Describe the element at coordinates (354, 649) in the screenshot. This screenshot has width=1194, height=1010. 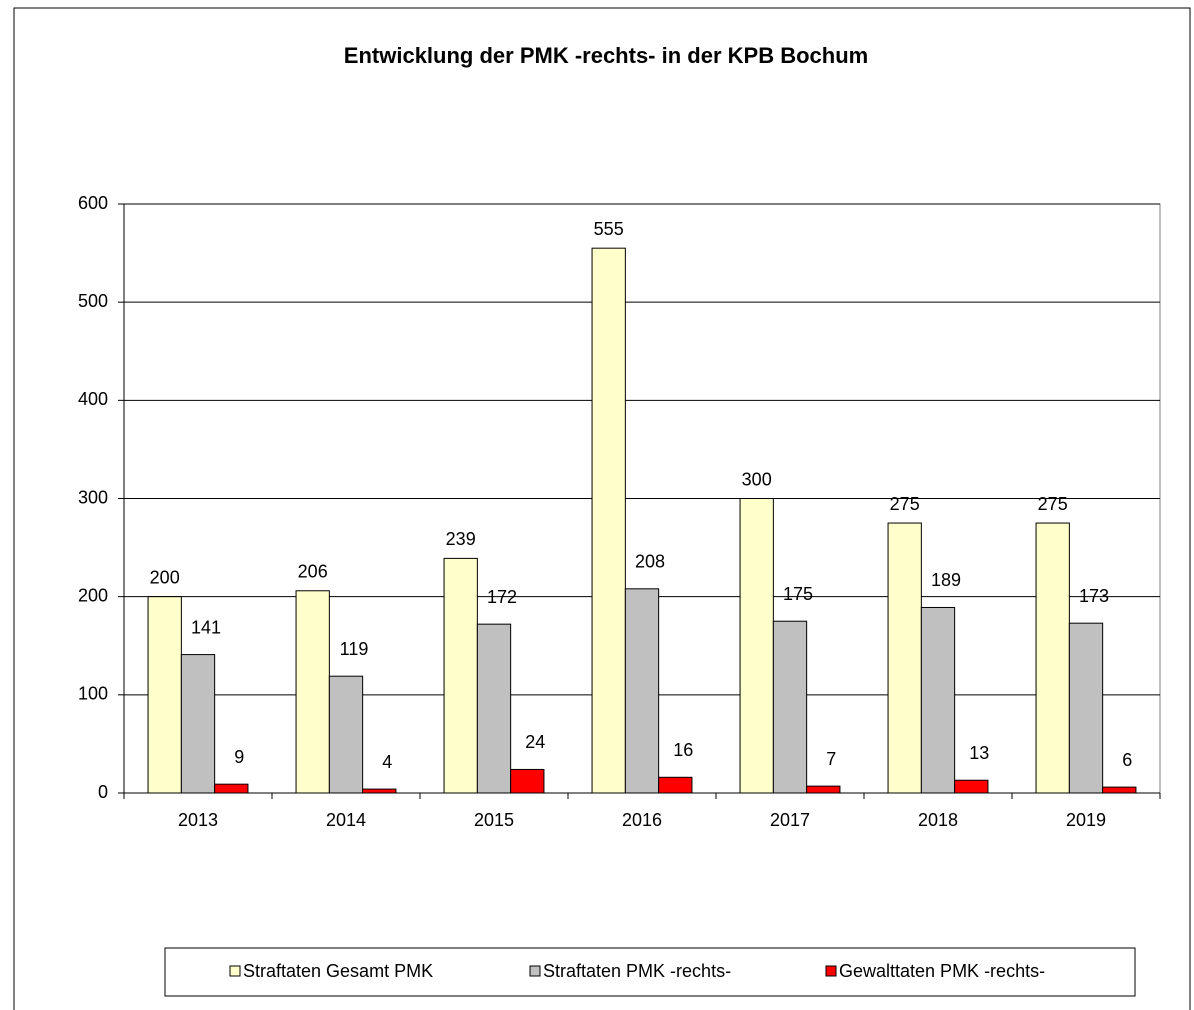
I see `value-label: 119` at that location.